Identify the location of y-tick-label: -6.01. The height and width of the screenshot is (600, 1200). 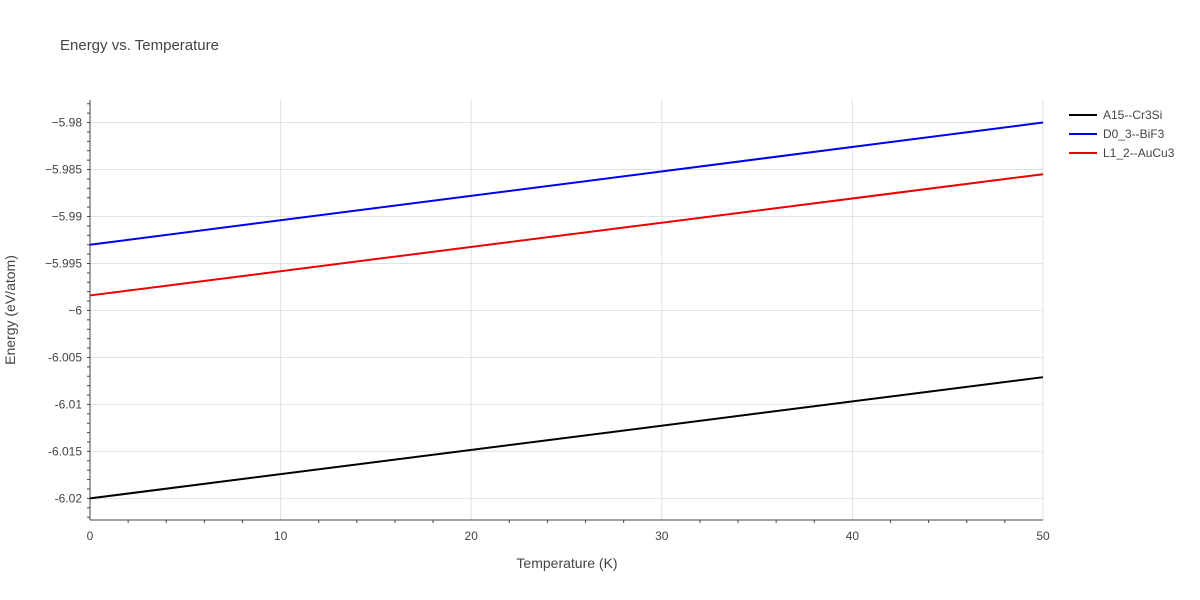
(69, 404).